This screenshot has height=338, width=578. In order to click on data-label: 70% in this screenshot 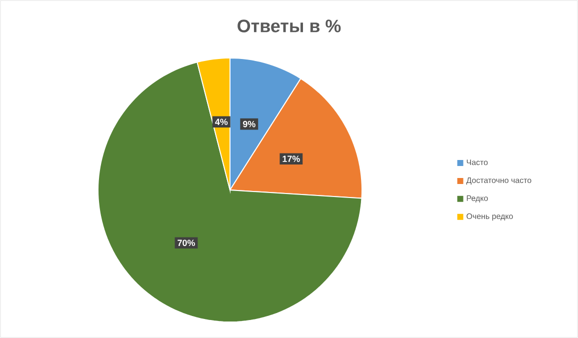, I will do `click(186, 243)`.